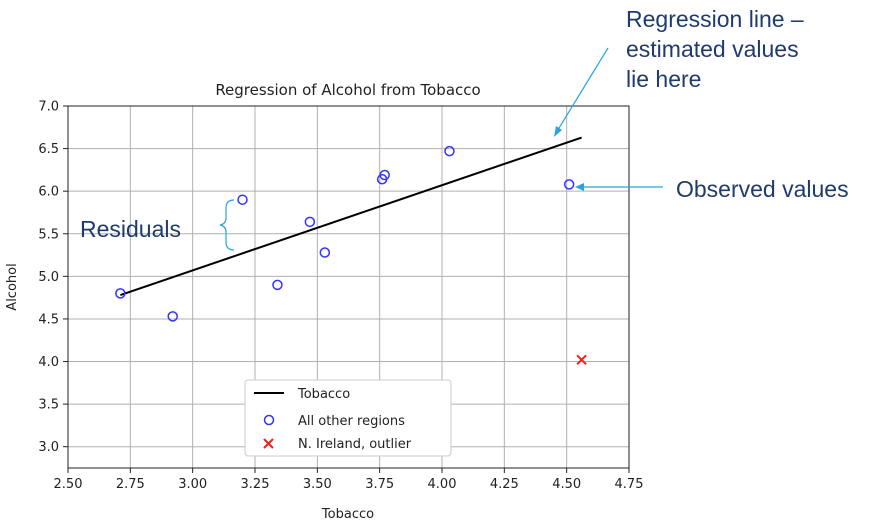 This screenshot has width=886, height=525. I want to click on x-axis-label: Tobacco, so click(347, 514).